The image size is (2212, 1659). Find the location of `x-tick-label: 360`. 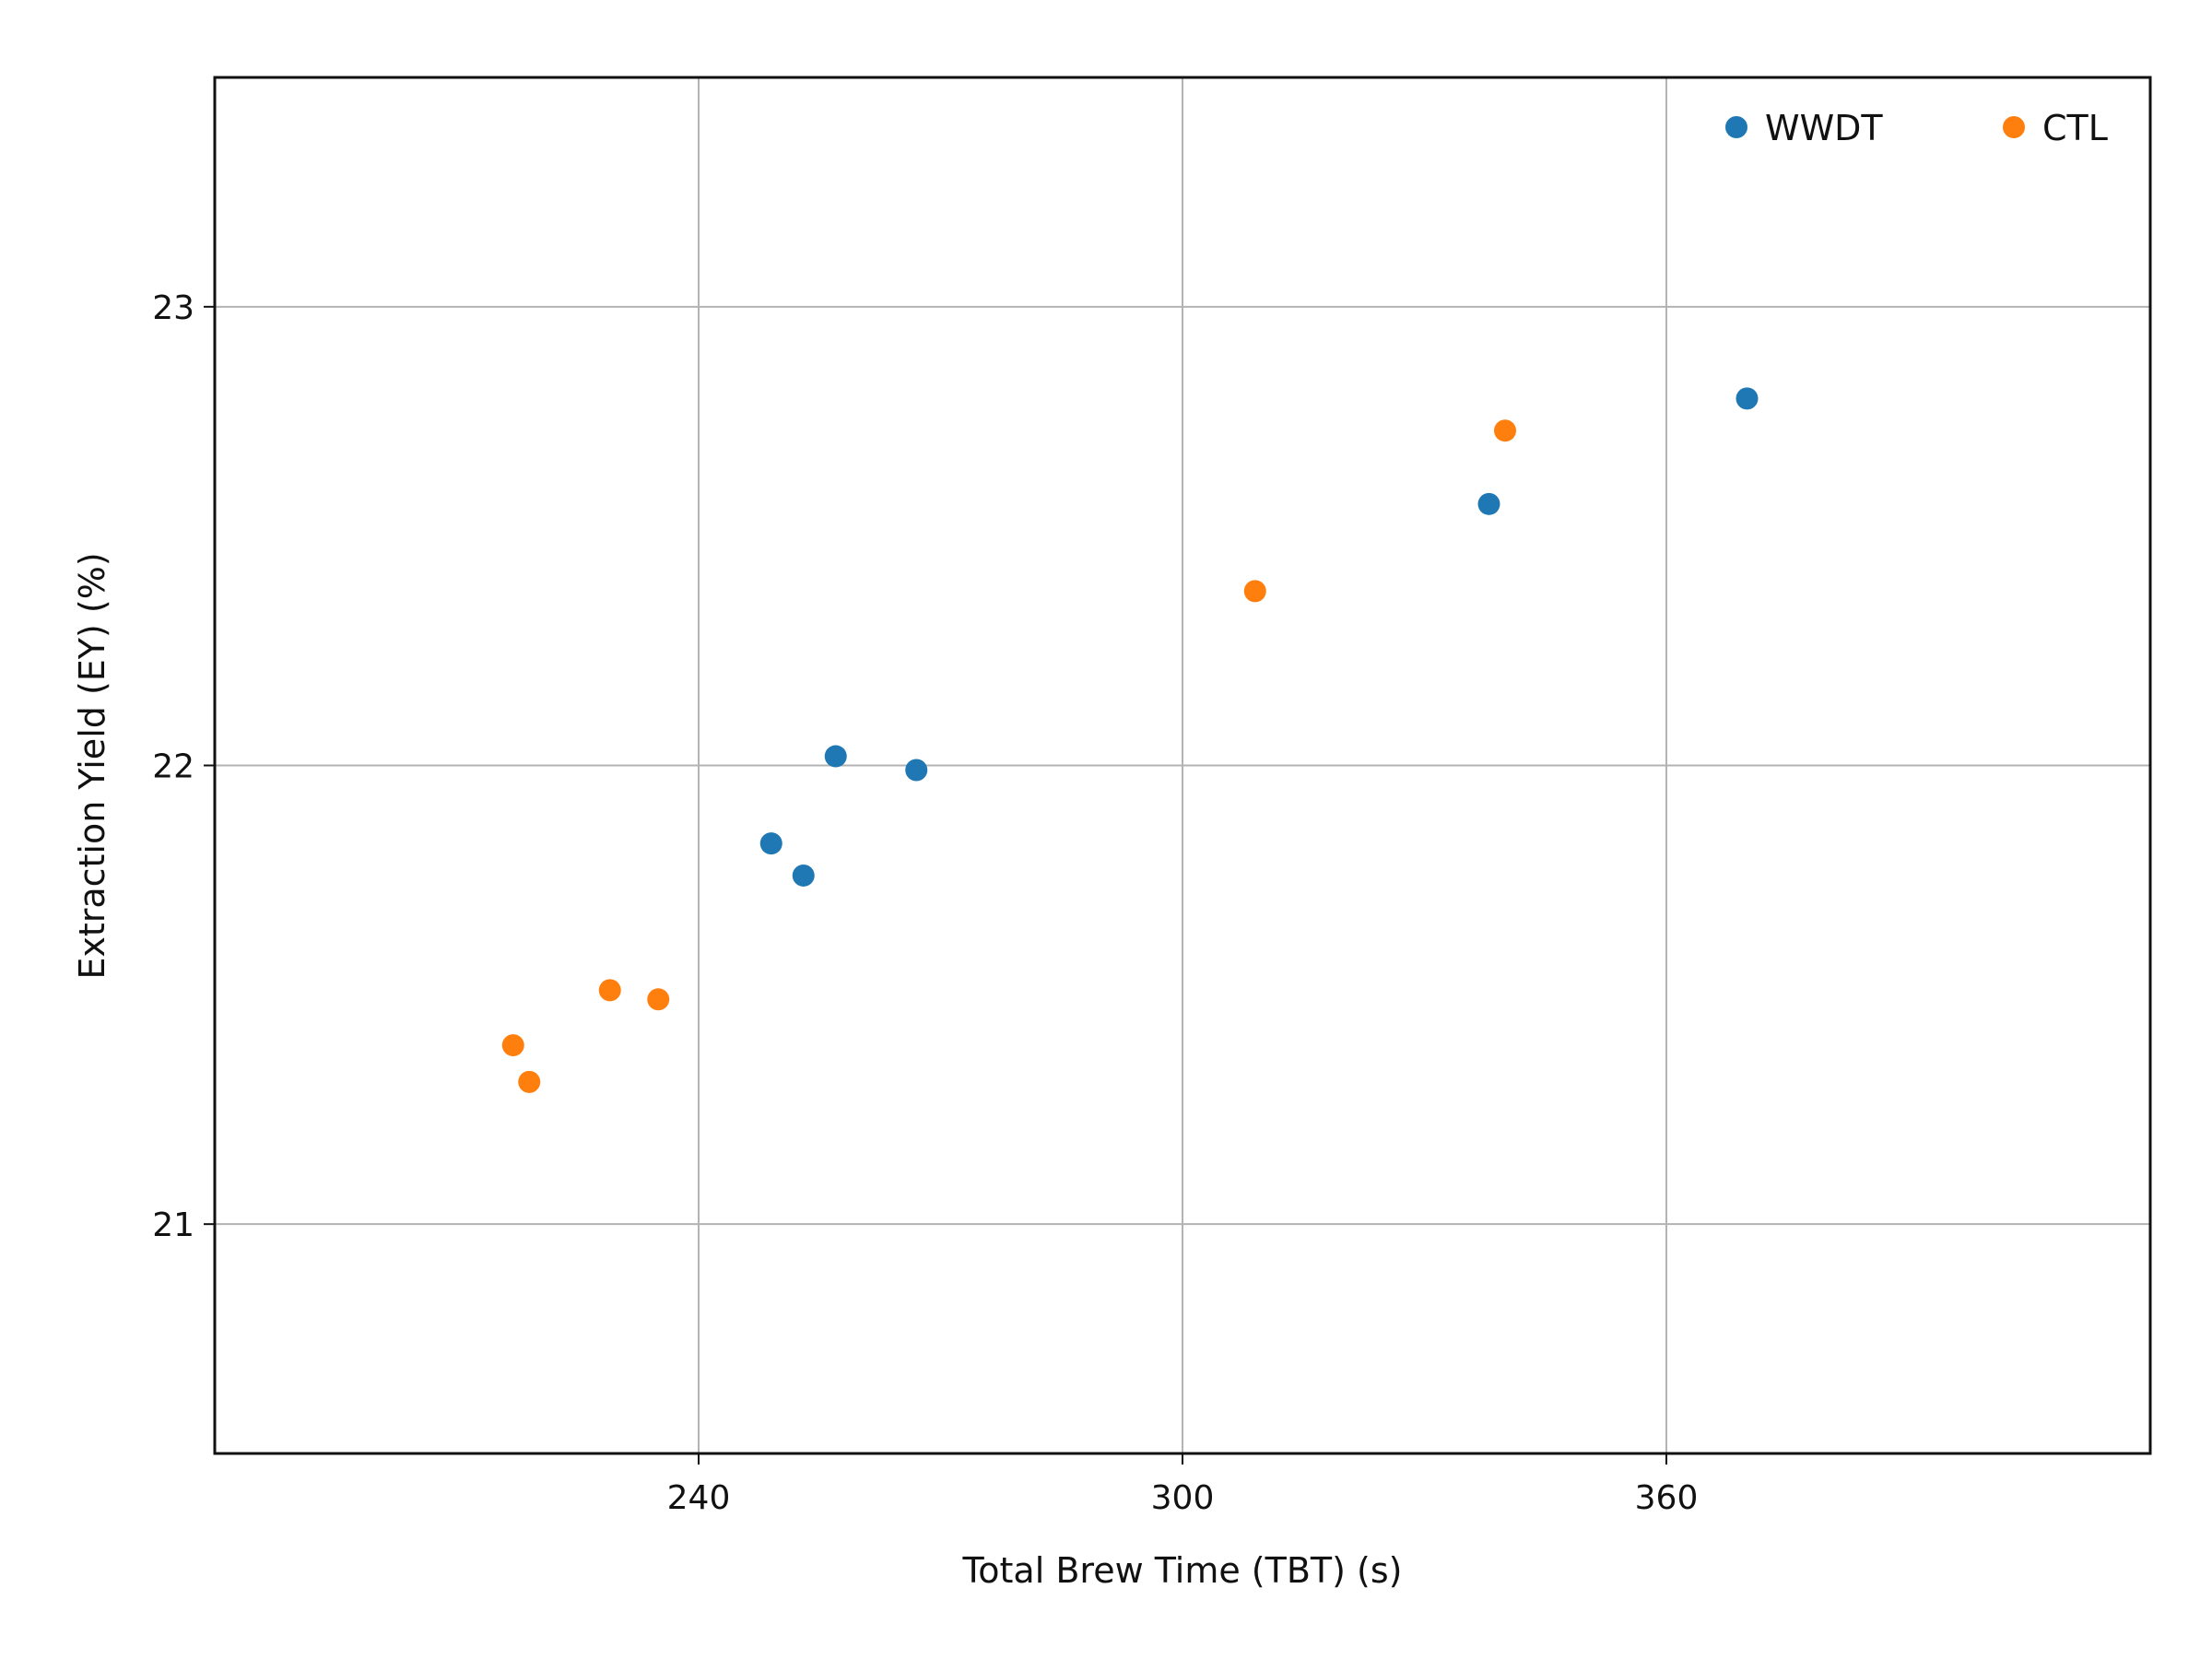

x-tick-label: 360 is located at coordinates (1667, 1498).